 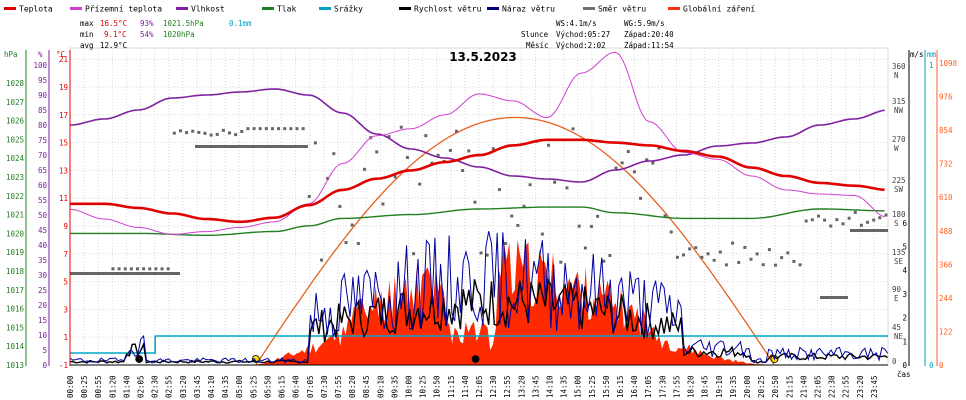 I want to click on x-tick-label: 10:00, so click(x=408, y=386).